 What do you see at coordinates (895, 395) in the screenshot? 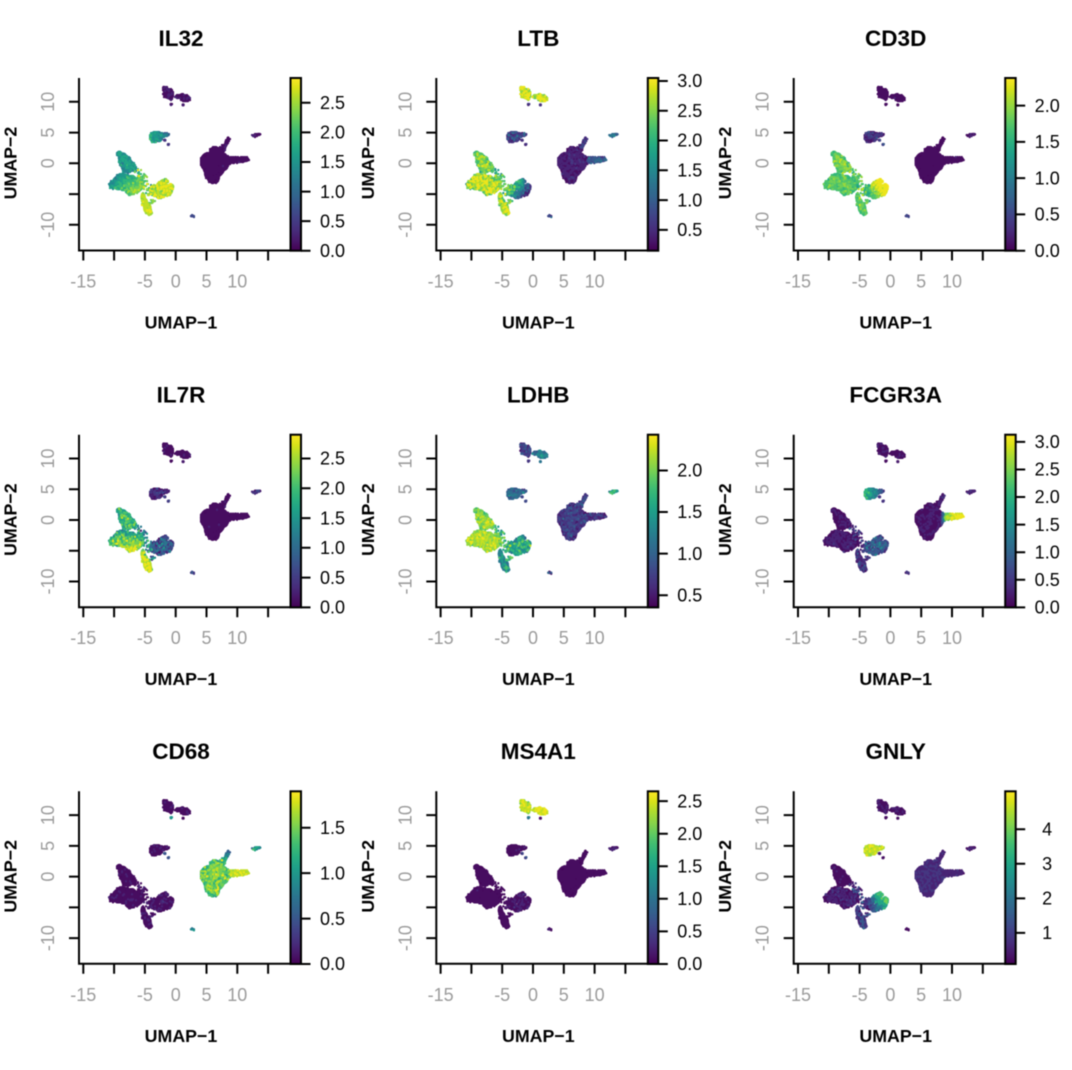
I see `svg-text: FCGR3A` at bounding box center [895, 395].